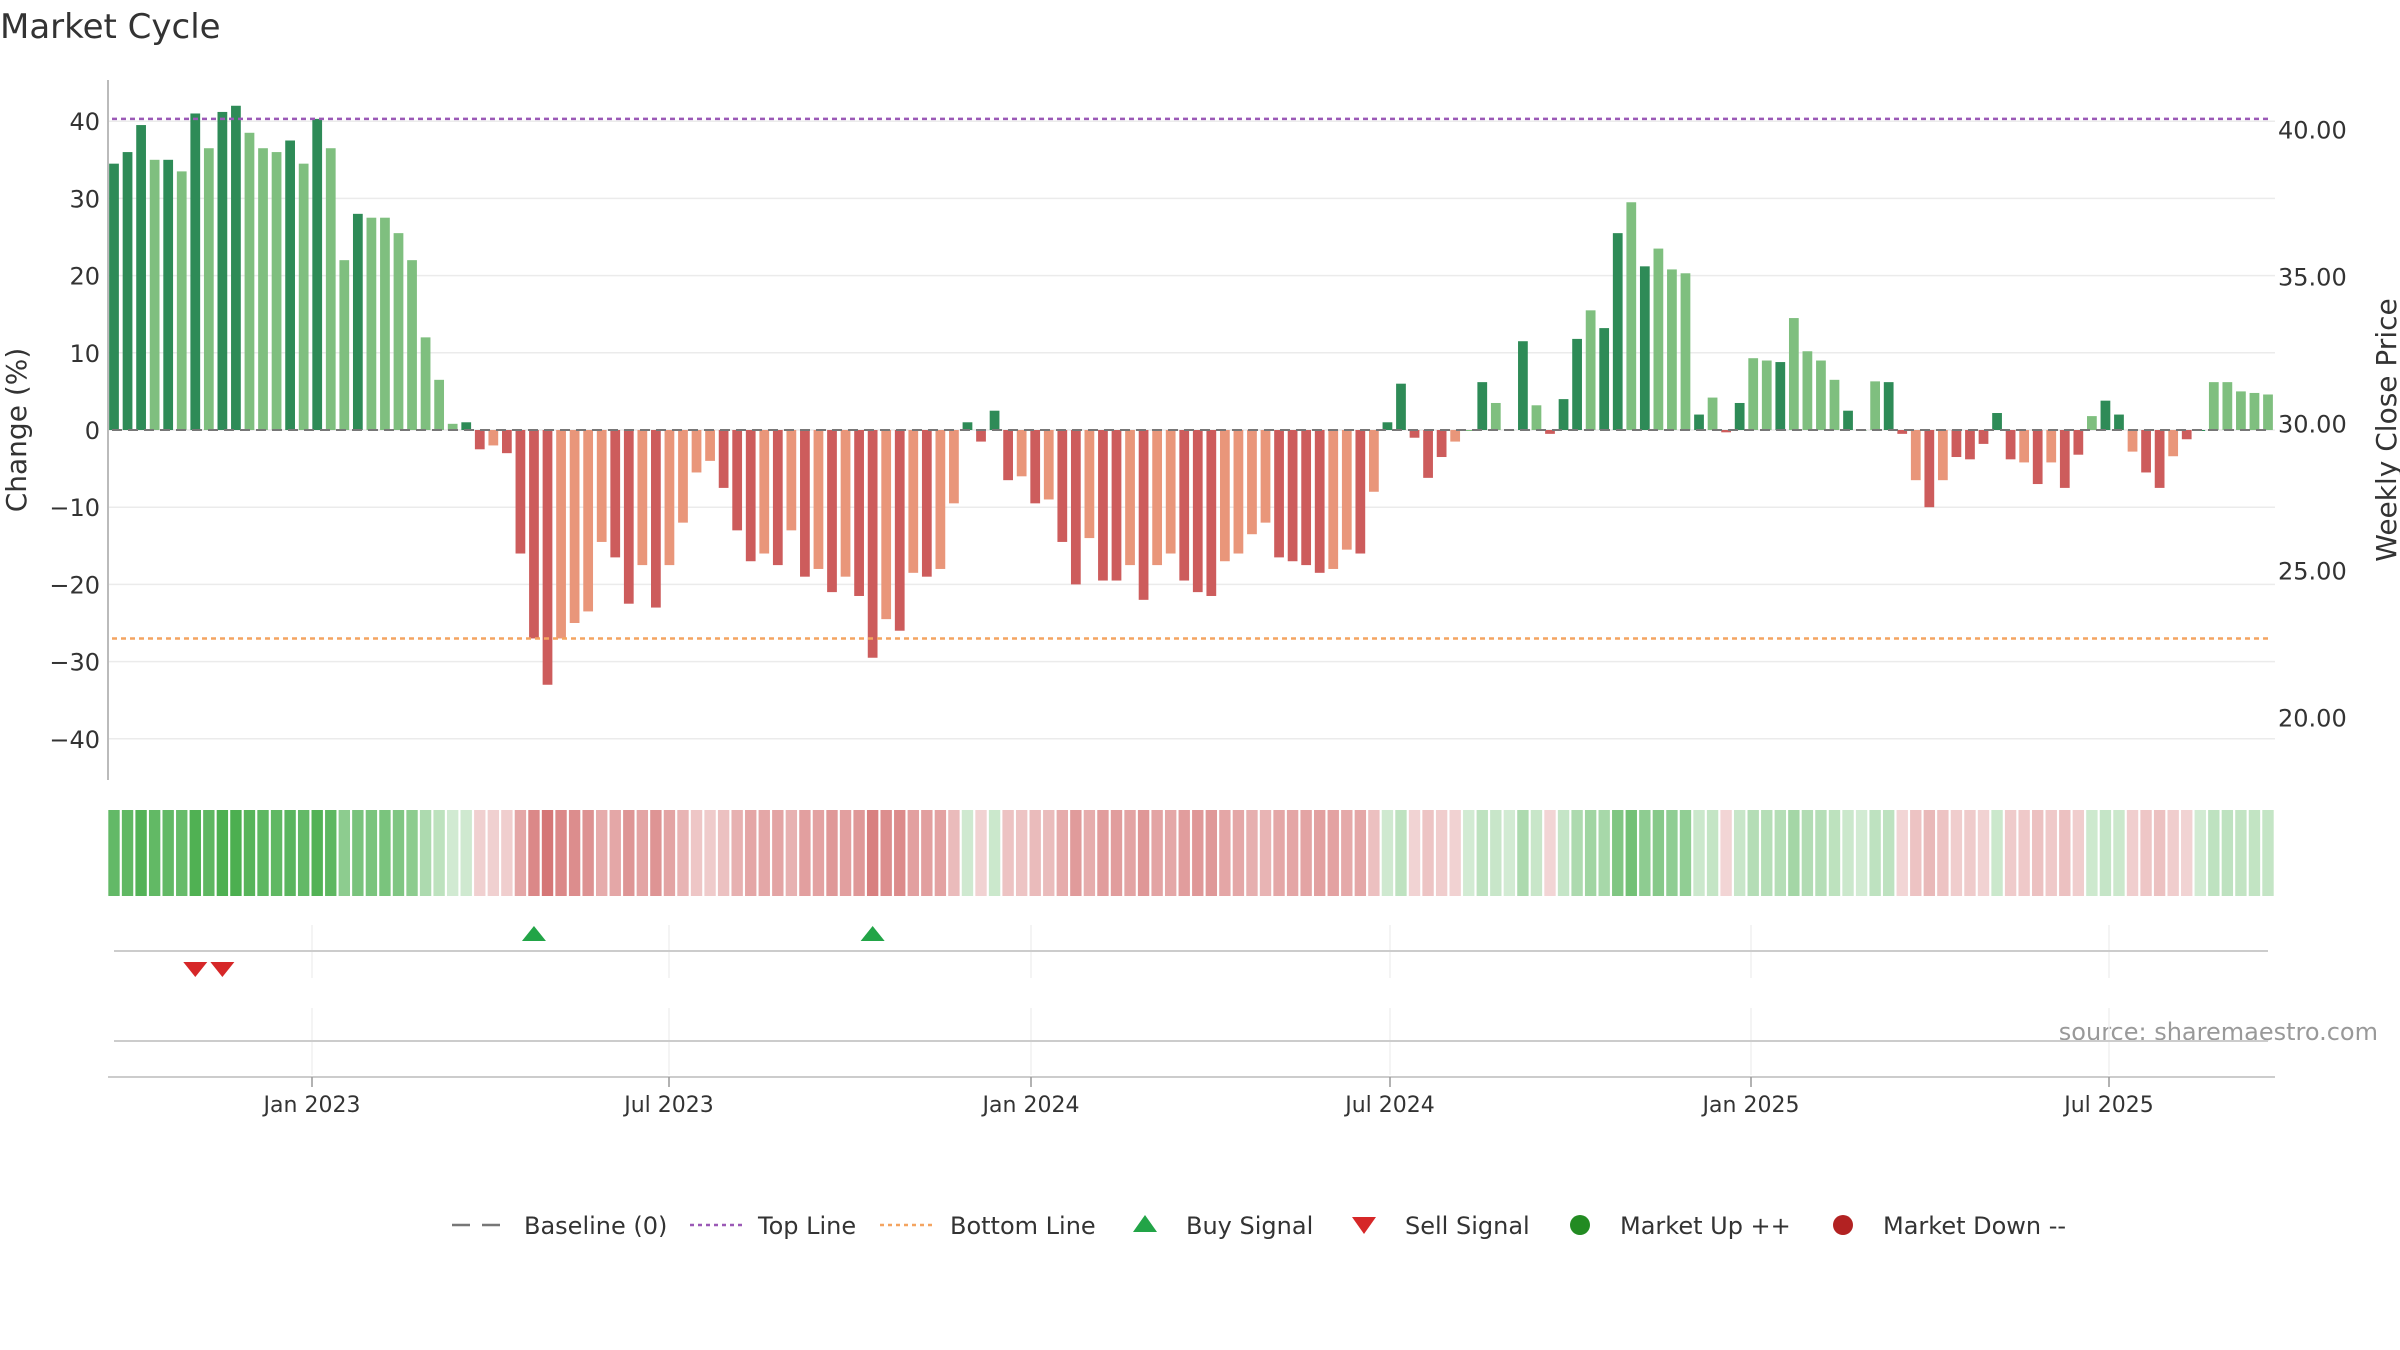  Describe the element at coordinates (1580, 1225) in the screenshot. I see `legend-market-swatch` at that location.